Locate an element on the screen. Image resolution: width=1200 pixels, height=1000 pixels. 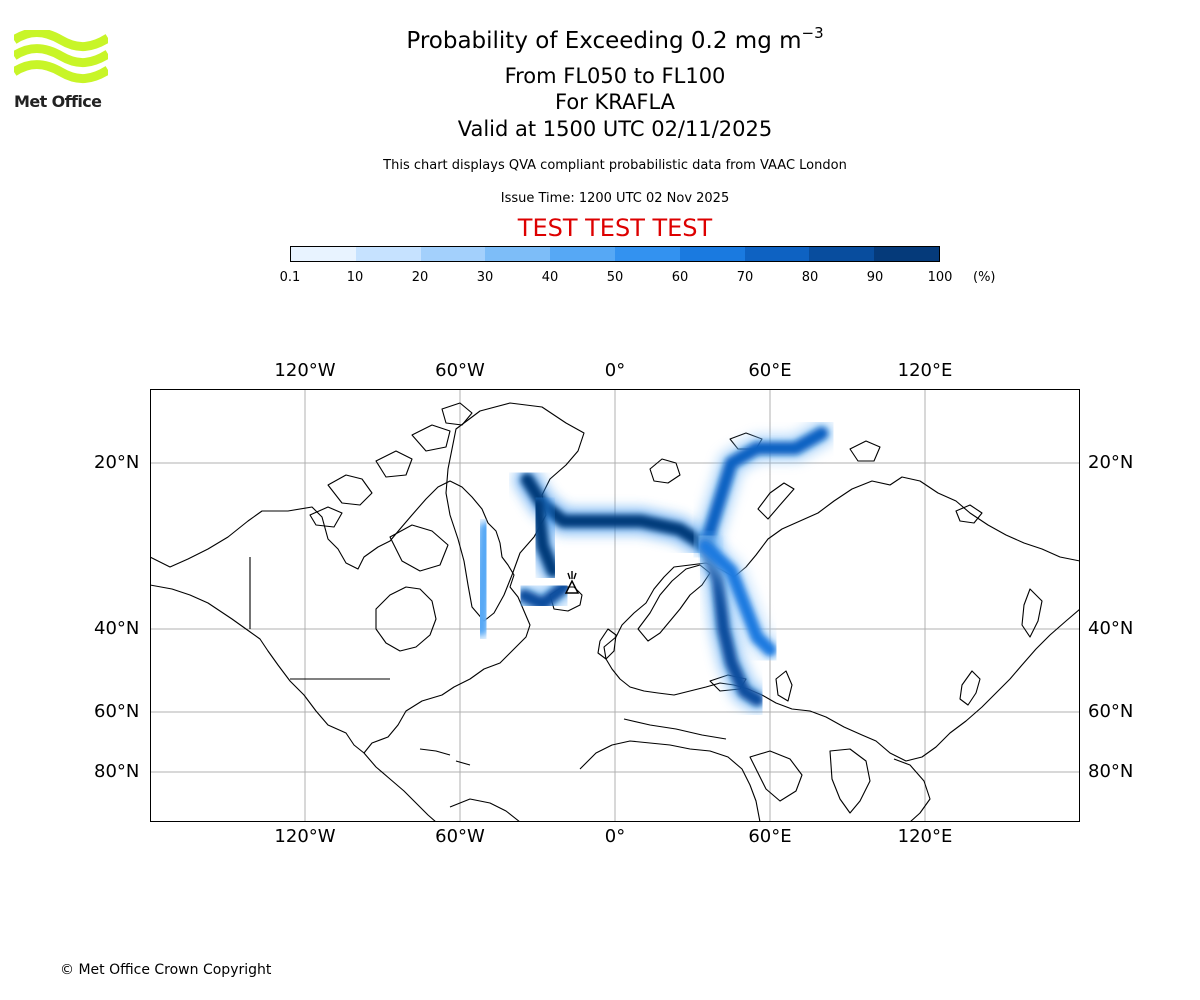
lat-label-left: 60°N is located at coordinates (117, 711).